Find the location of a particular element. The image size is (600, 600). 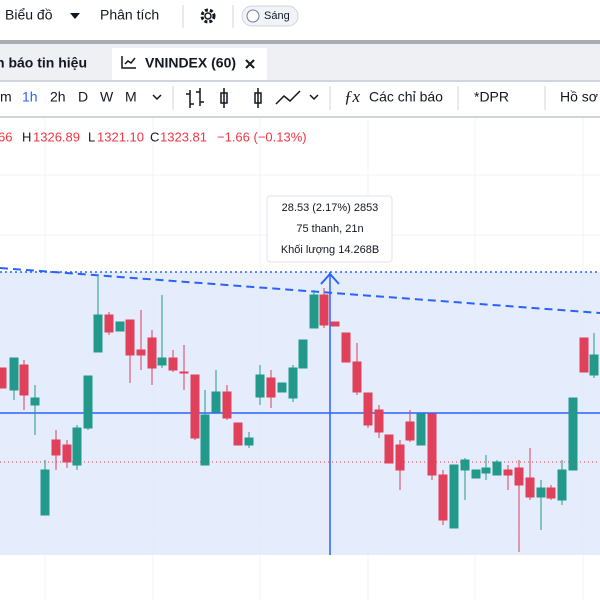

tab-bar is located at coordinates (300, 62).